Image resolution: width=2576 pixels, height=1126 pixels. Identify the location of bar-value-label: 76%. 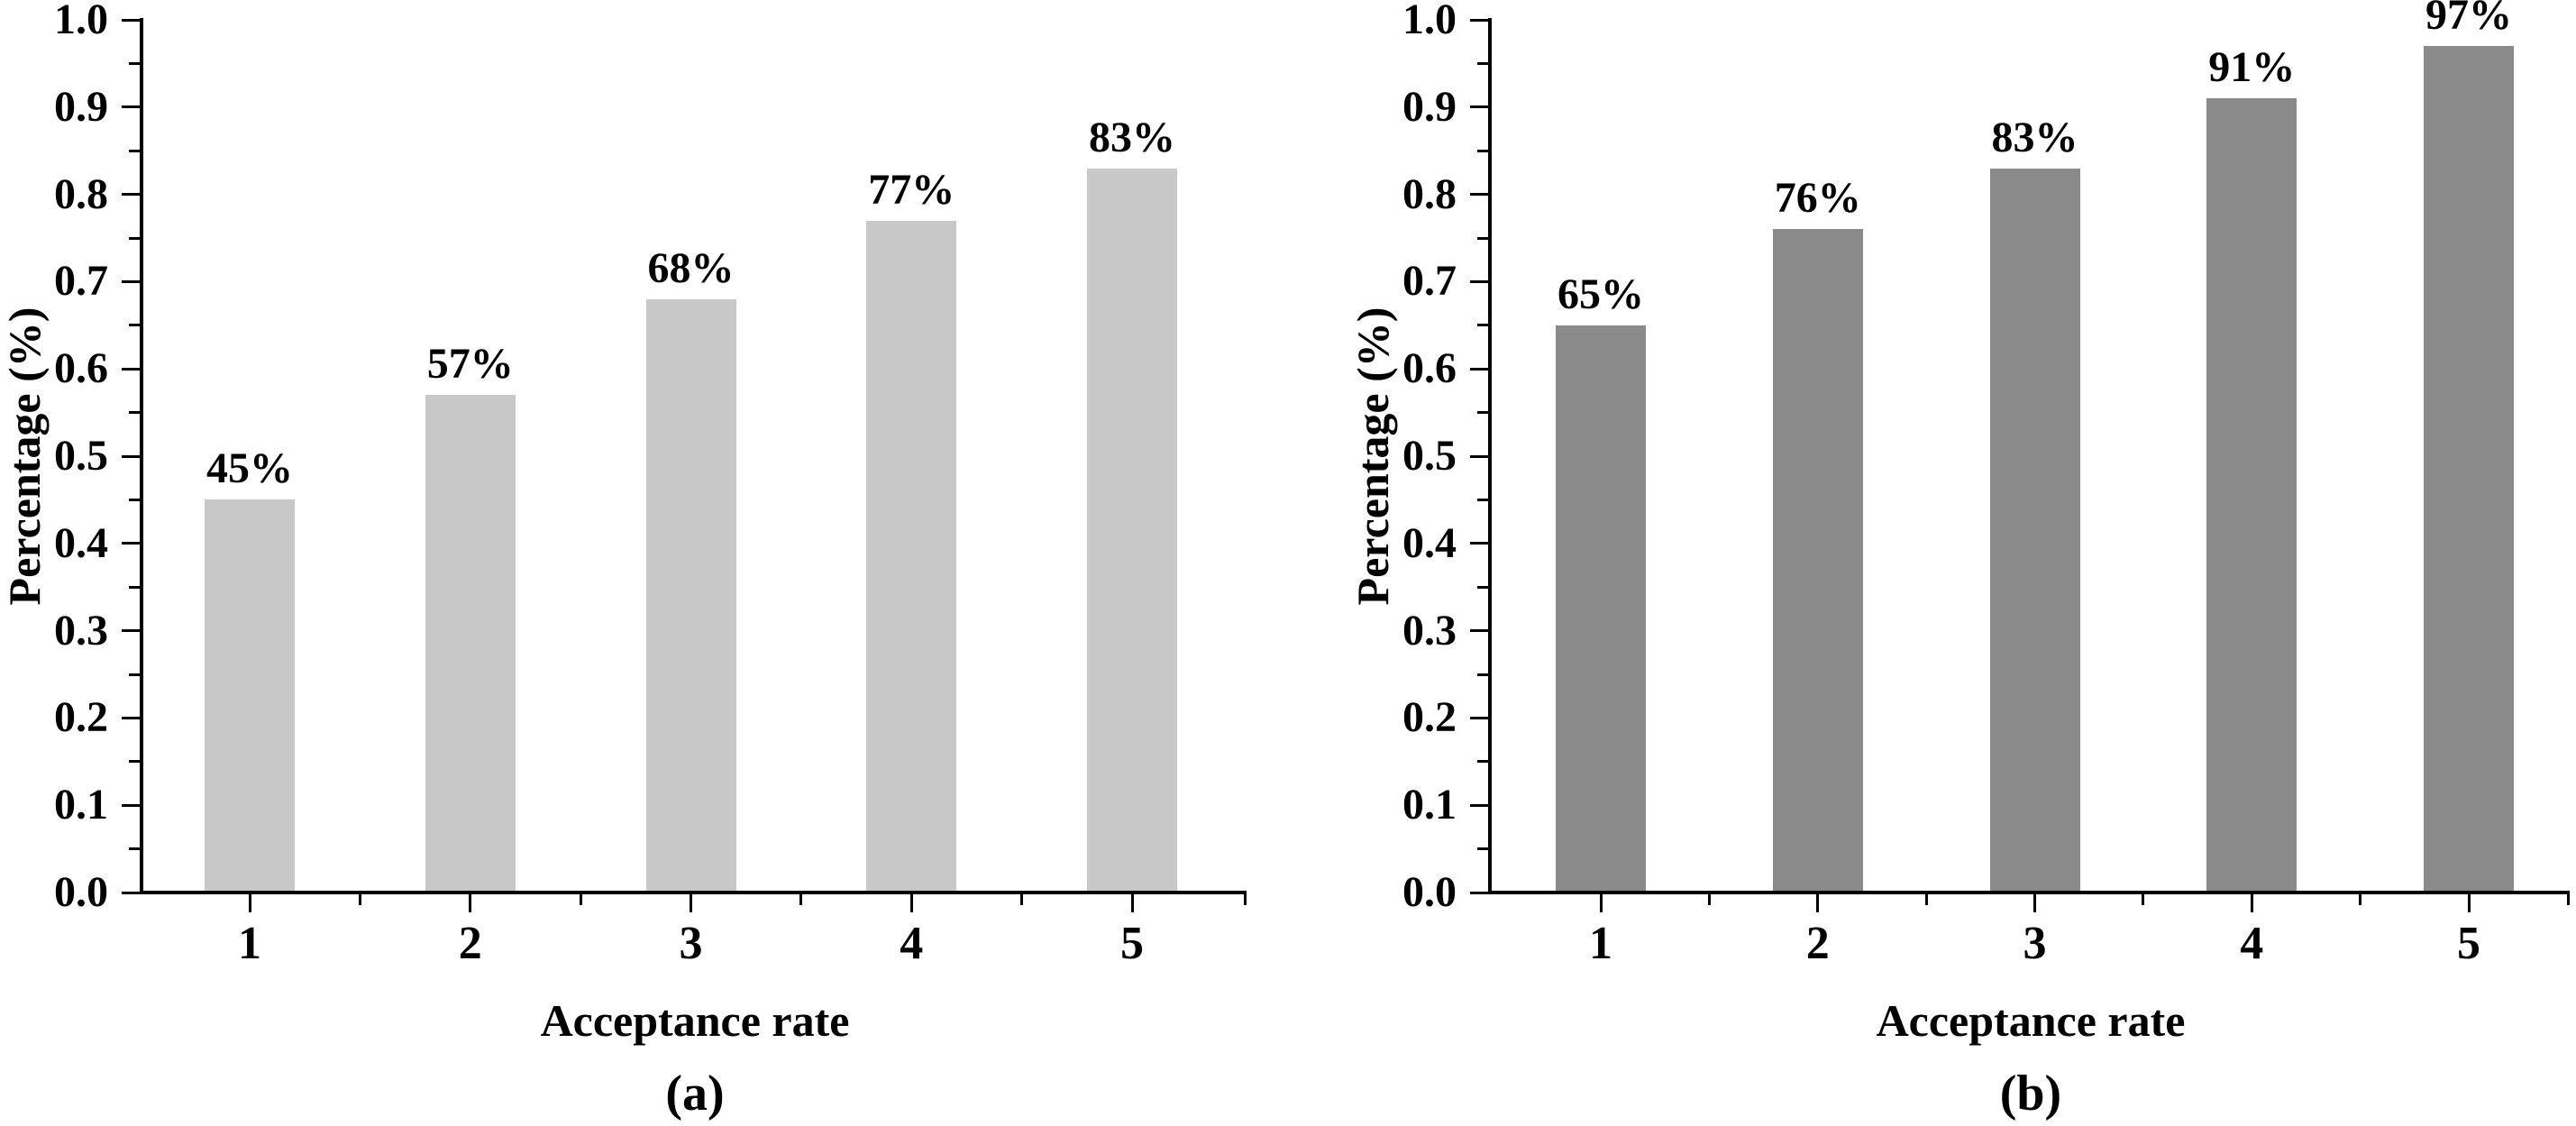
(1818, 198).